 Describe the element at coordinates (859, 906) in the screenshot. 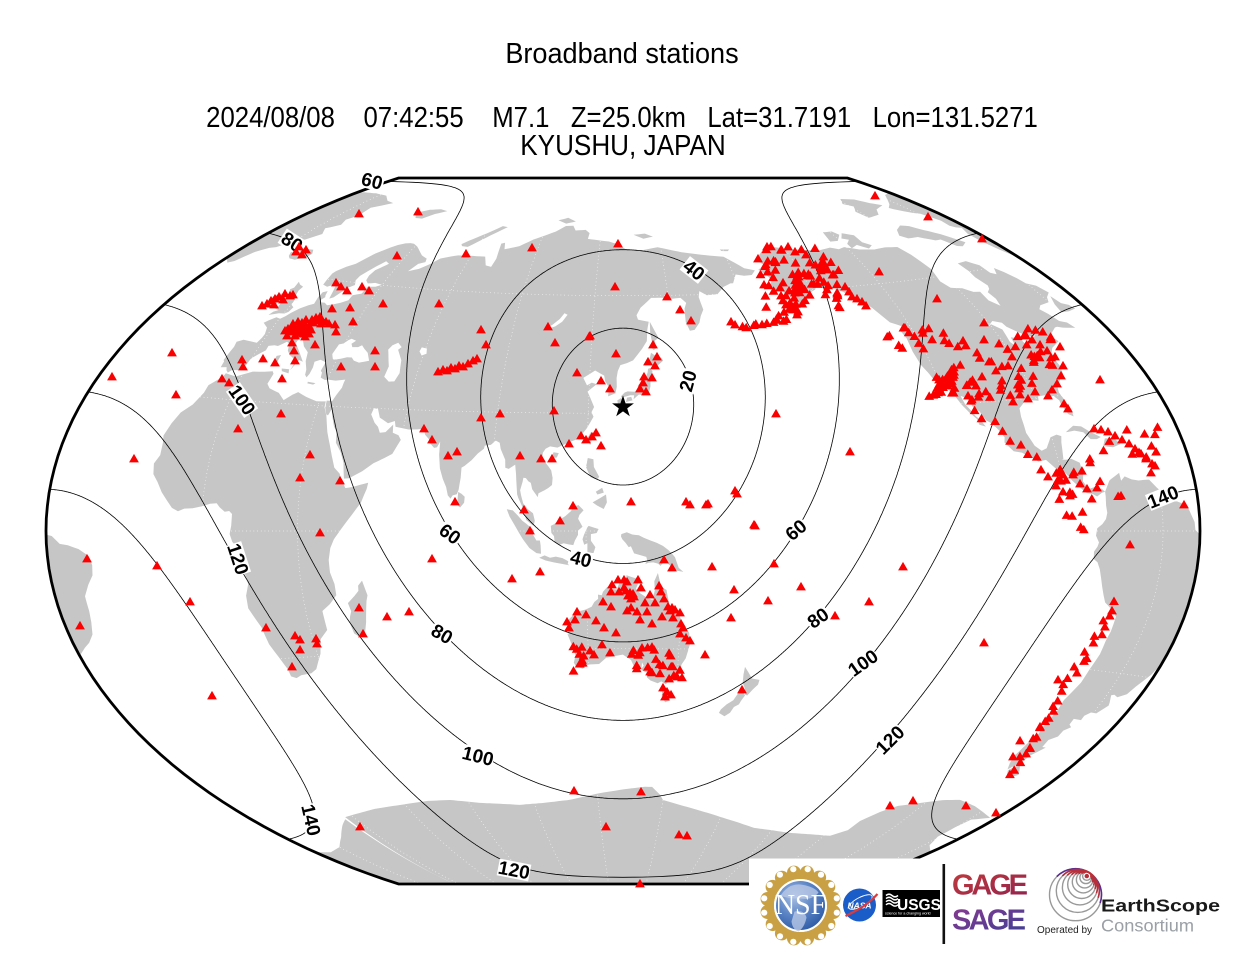

I see `svg-text: NASA` at that location.